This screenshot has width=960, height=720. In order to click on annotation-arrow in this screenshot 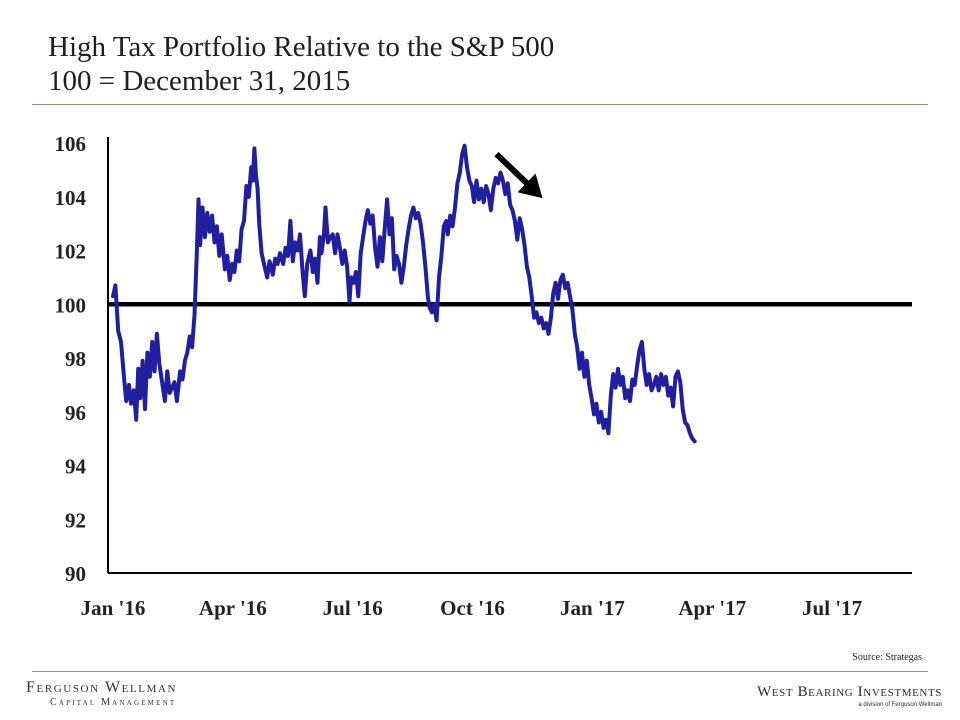, I will do `click(518, 175)`.